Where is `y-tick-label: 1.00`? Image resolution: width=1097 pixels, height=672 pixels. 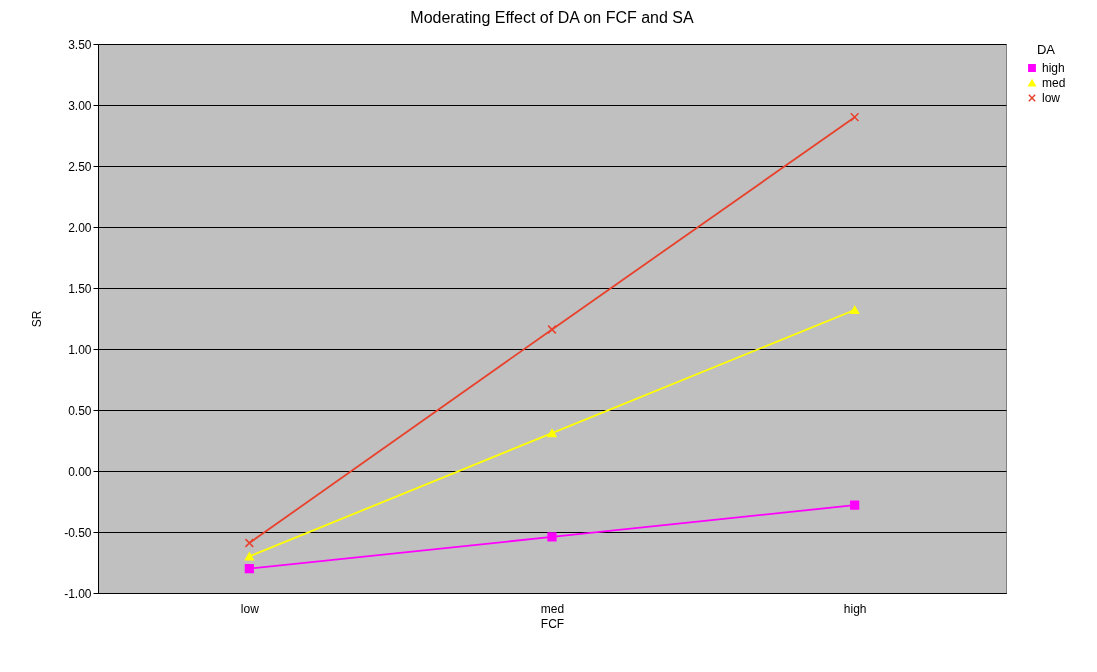 y-tick-label: 1.00 is located at coordinates (80, 349).